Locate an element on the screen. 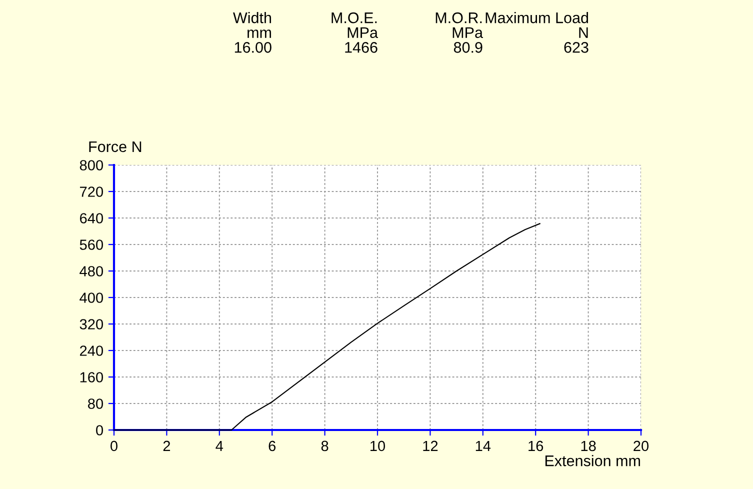  x-tick-label: 8 is located at coordinates (324, 446).